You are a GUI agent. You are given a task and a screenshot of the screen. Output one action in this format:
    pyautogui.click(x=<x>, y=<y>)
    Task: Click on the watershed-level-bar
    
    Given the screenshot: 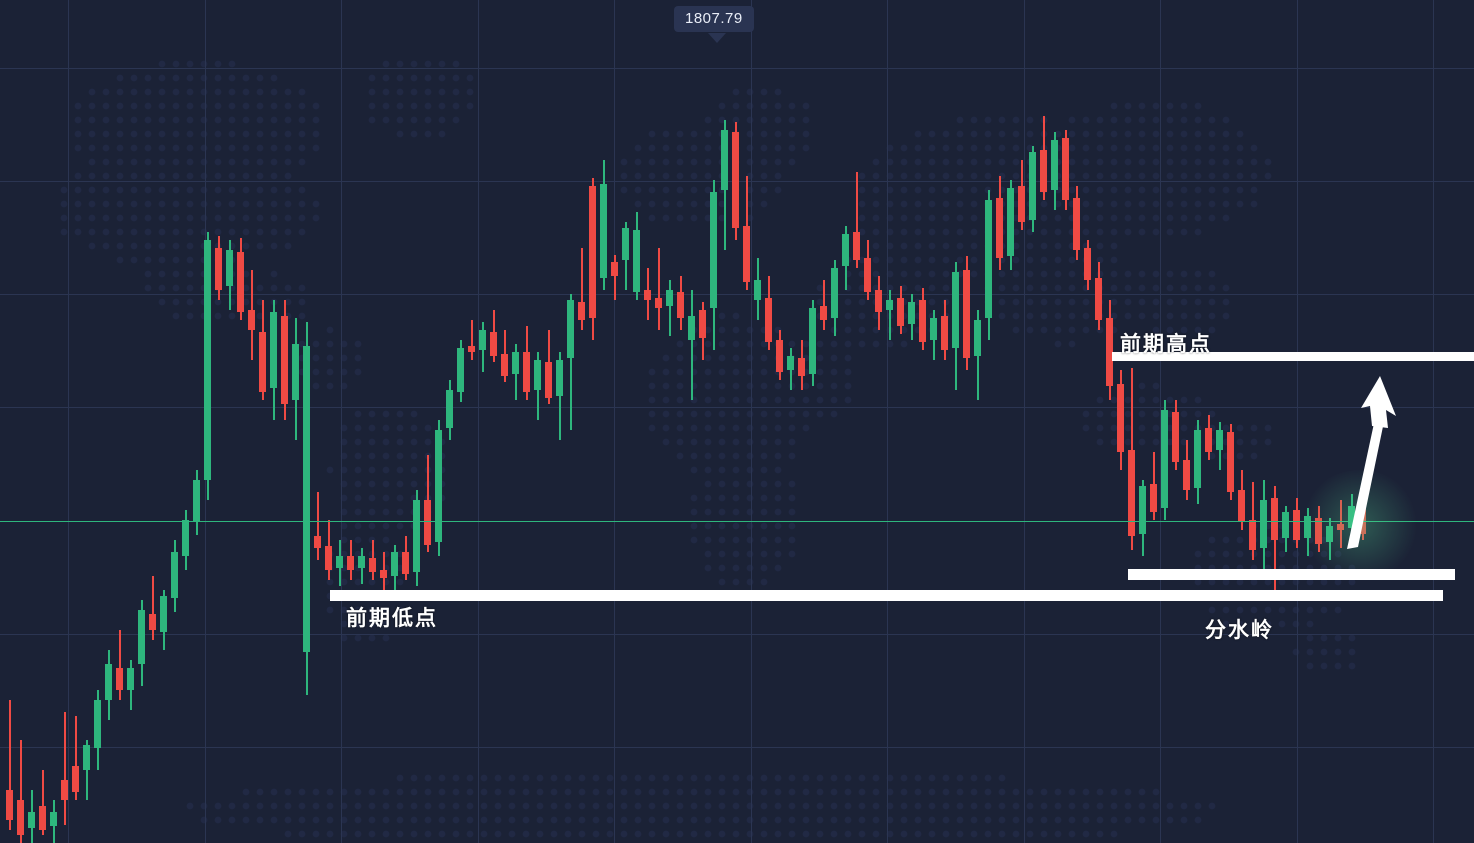 What is the action you would take?
    pyautogui.click(x=1291, y=574)
    